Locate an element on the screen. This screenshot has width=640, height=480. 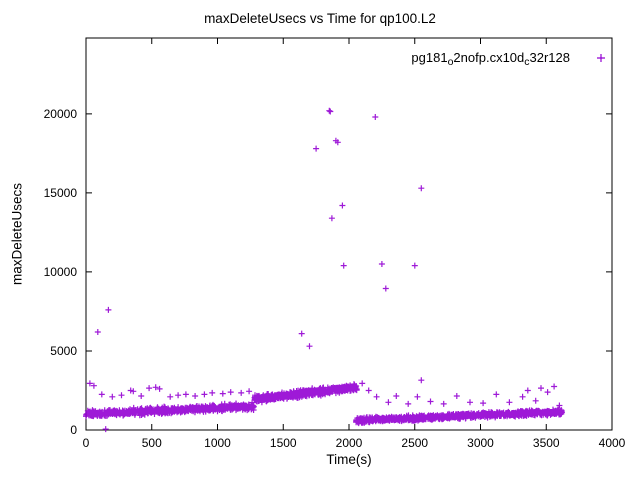
x-tick-label: 3500 is located at coordinates (546, 443).